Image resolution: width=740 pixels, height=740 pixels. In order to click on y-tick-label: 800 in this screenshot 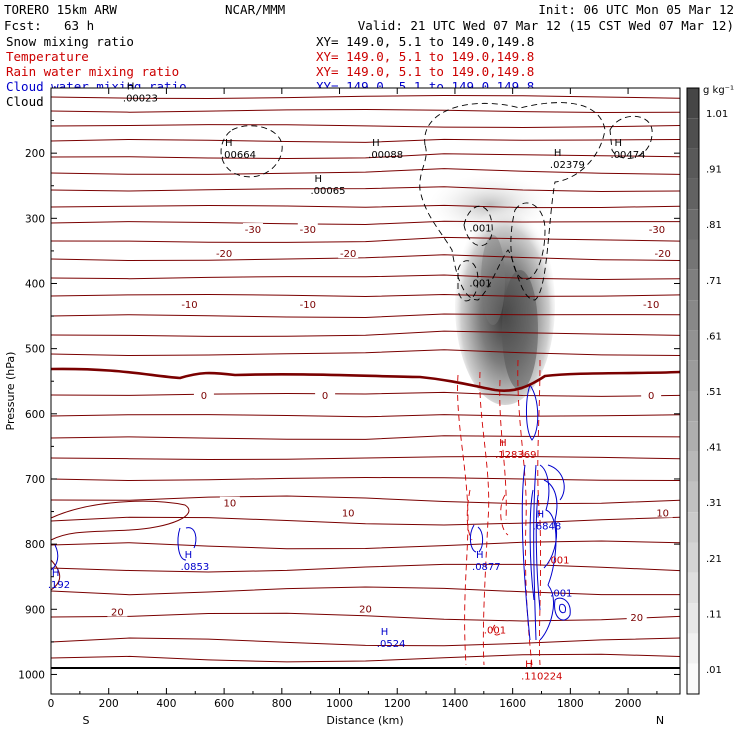, I will do `click(35, 545)`.